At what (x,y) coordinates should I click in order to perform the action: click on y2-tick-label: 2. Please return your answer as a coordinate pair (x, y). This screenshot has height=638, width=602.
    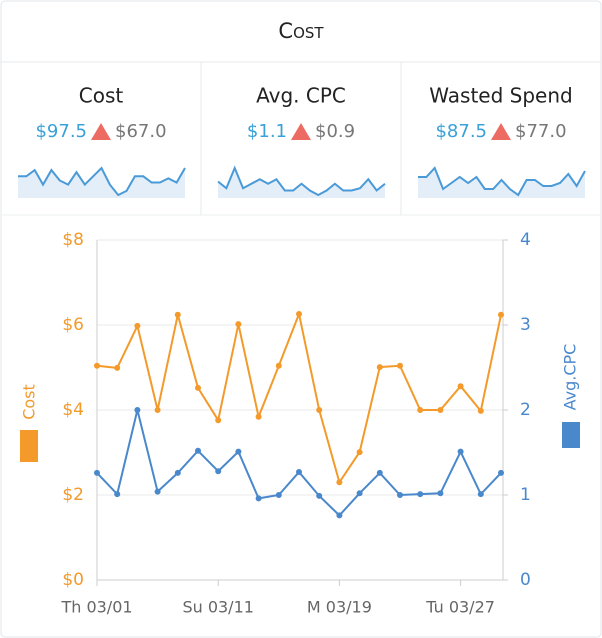
    Looking at the image, I should click on (525, 410).